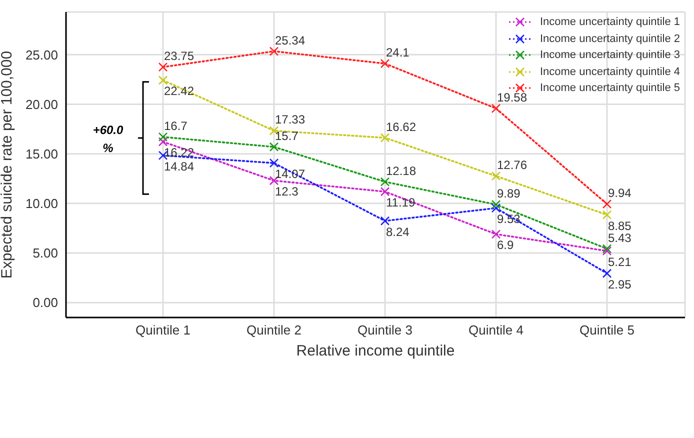 Image resolution: width=694 pixels, height=438 pixels. What do you see at coordinates (45, 253) in the screenshot?
I see `y-tick-label: 5.00` at bounding box center [45, 253].